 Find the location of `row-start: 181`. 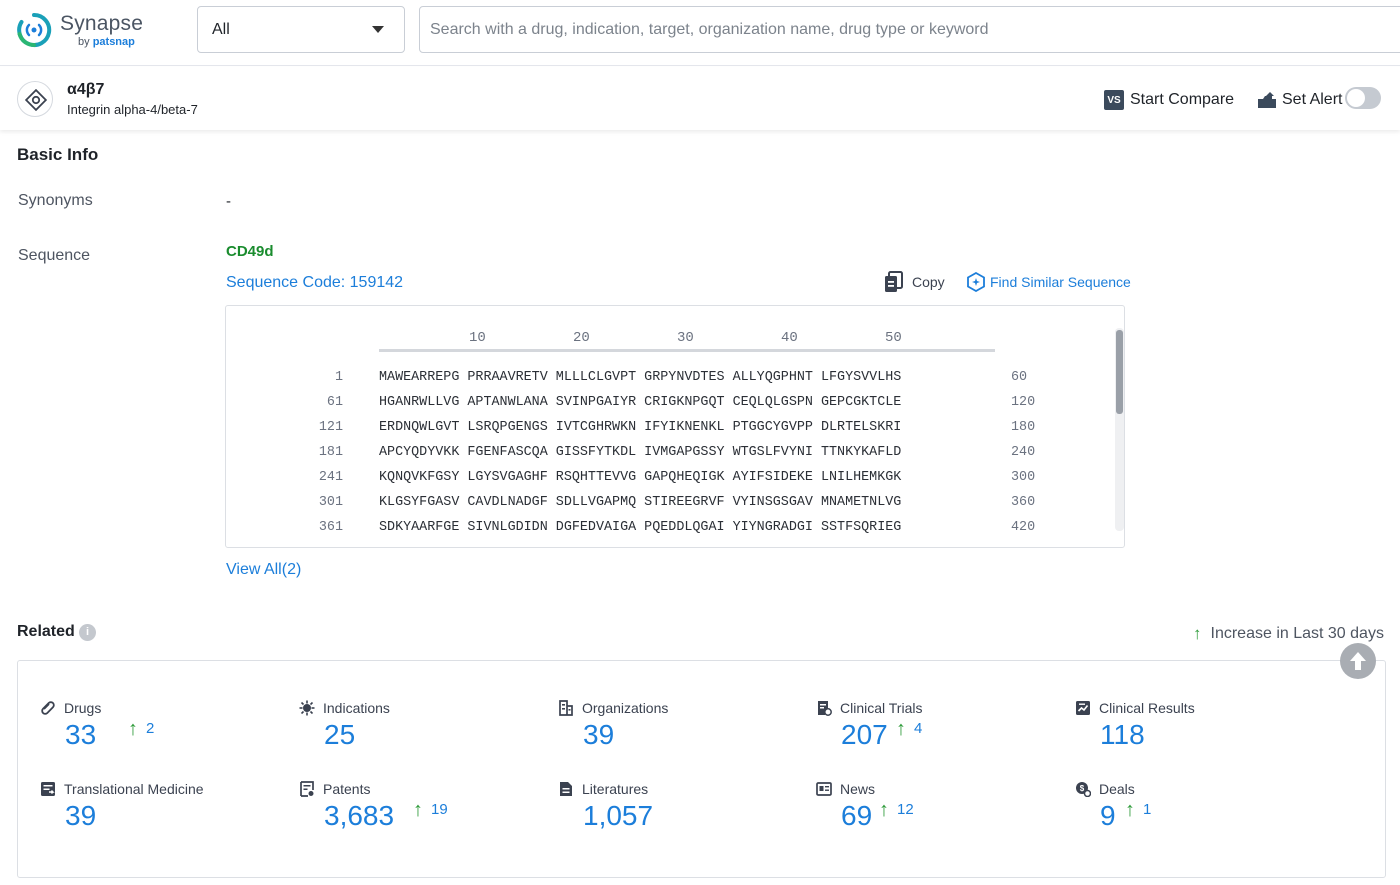

row-start: 181 is located at coordinates (331, 452).